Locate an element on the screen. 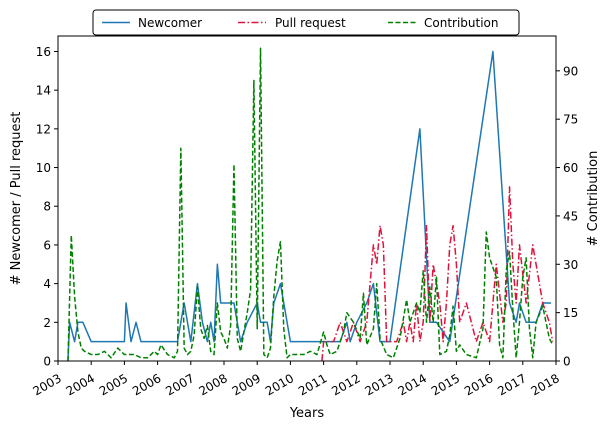 Image resolution: width=609 pixels, height=431 pixels. y-axis-right-label: # Contribution is located at coordinates (593, 199).